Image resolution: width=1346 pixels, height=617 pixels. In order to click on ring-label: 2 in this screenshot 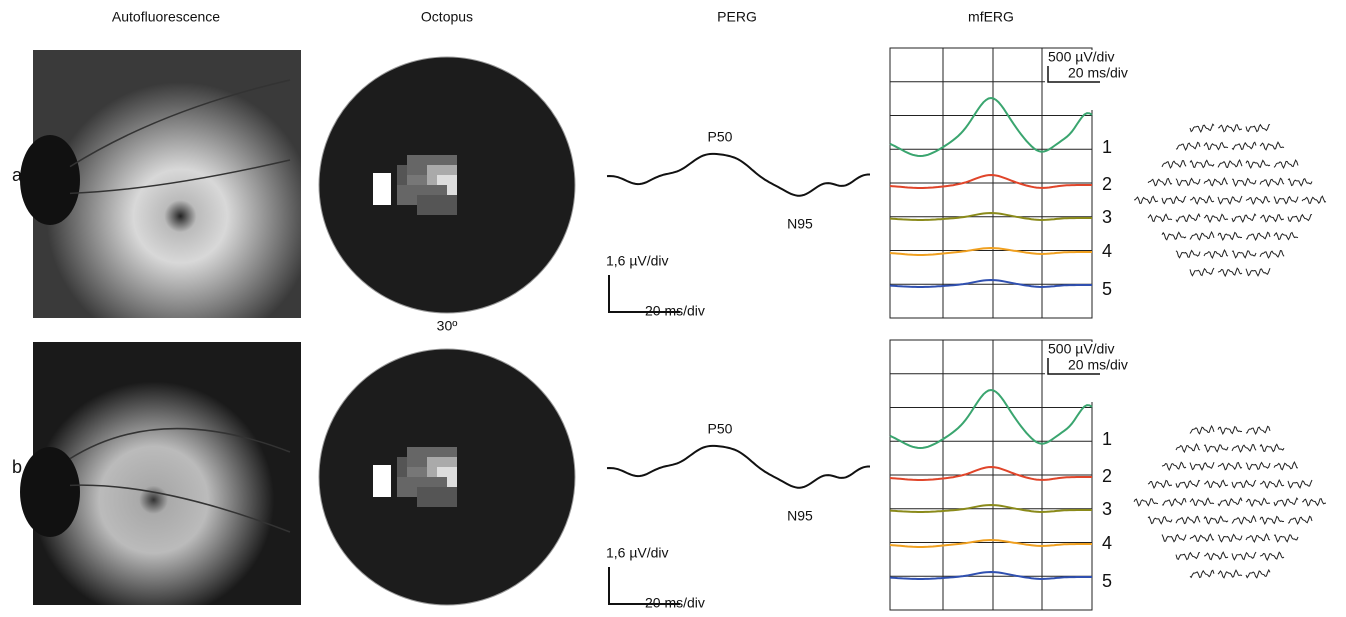, I will do `click(1107, 476)`.